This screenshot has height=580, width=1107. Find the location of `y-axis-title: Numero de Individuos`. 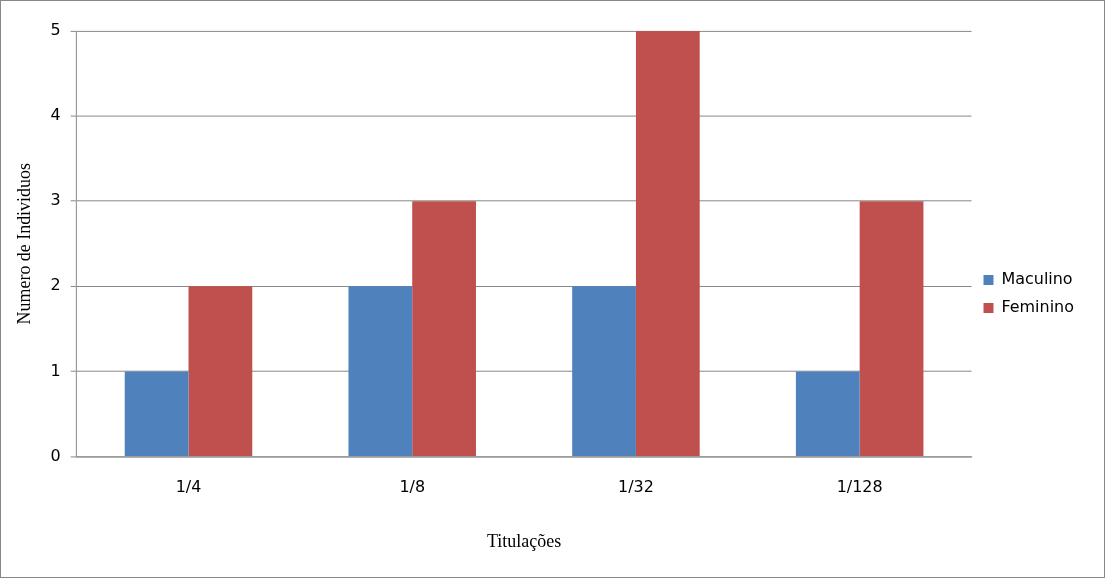

y-axis-title: Numero de Individuos is located at coordinates (24, 244).